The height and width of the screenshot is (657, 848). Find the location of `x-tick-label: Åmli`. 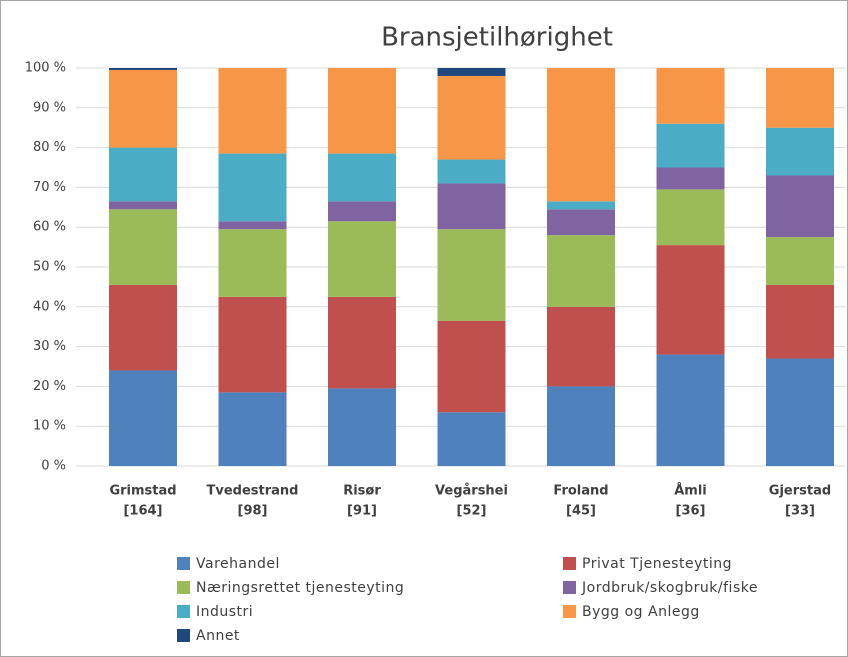

x-tick-label: Åmli is located at coordinates (690, 491).